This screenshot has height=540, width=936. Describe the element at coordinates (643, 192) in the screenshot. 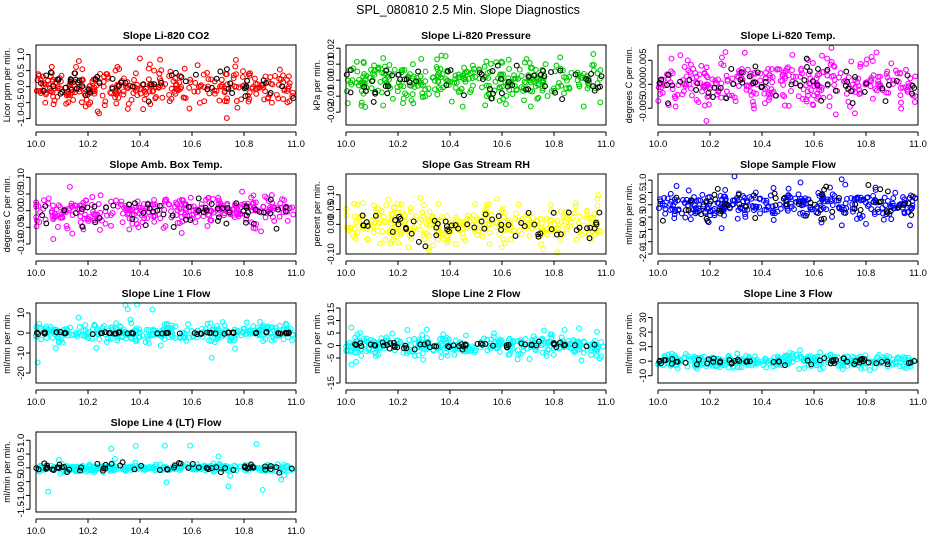

I see `y-tick-label: 0.5` at that location.